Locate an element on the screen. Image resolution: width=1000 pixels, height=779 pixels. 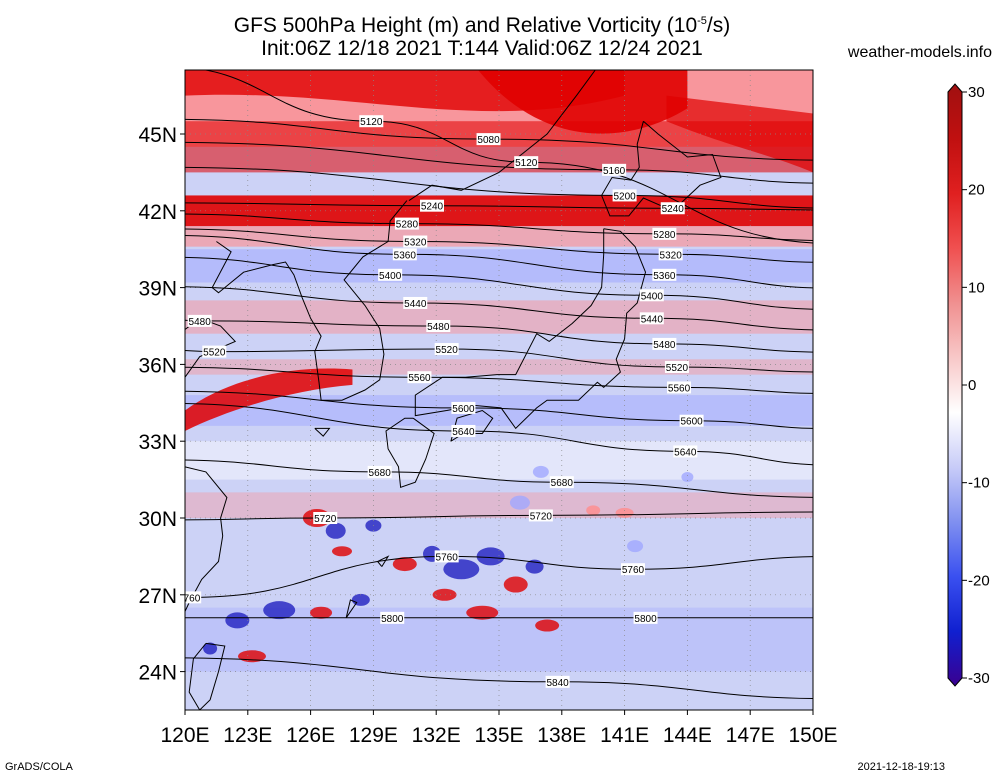
contour-label: 5080 is located at coordinates (488, 139).